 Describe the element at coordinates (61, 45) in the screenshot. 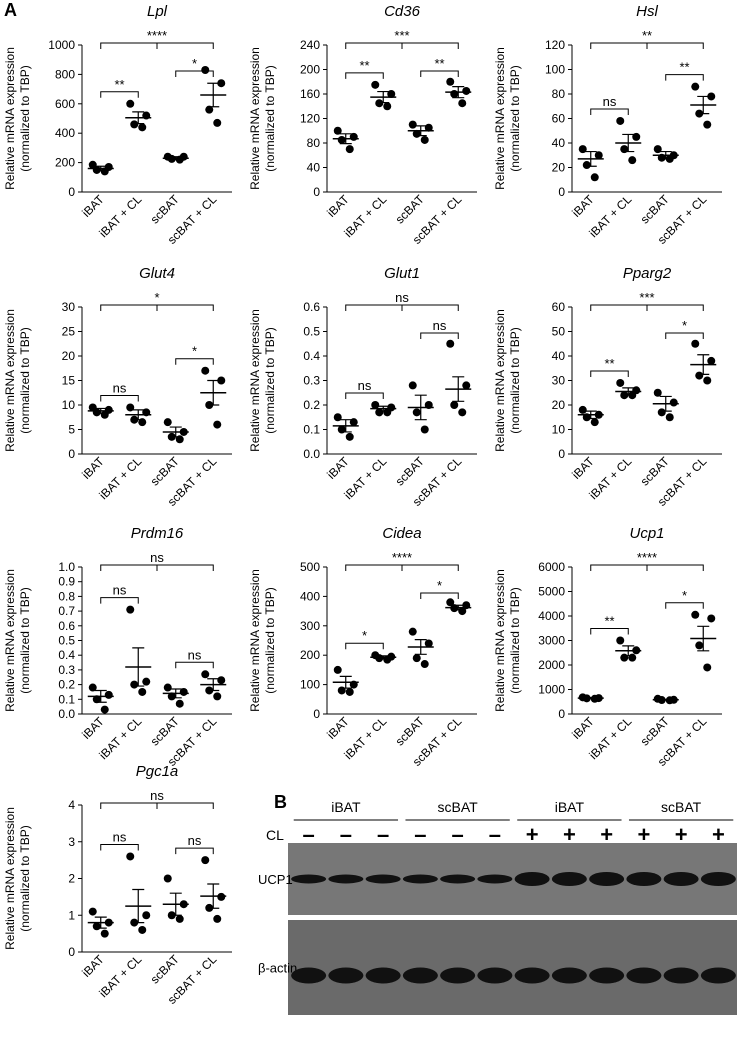

I see `y-tick-label: 1000` at that location.